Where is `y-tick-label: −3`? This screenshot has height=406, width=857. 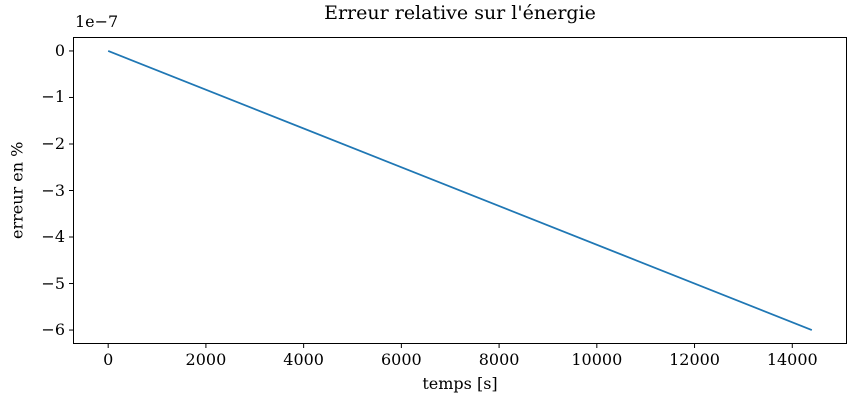
y-tick-label: −3 is located at coordinates (53, 190).